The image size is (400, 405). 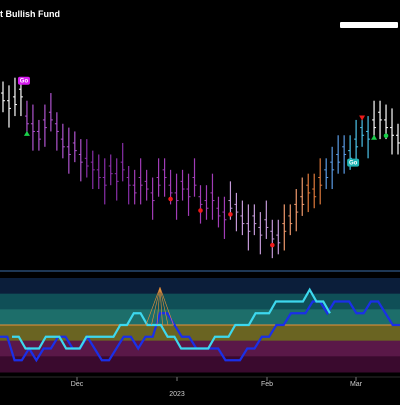 I want to click on green-dot-marker, so click(x=386, y=136).